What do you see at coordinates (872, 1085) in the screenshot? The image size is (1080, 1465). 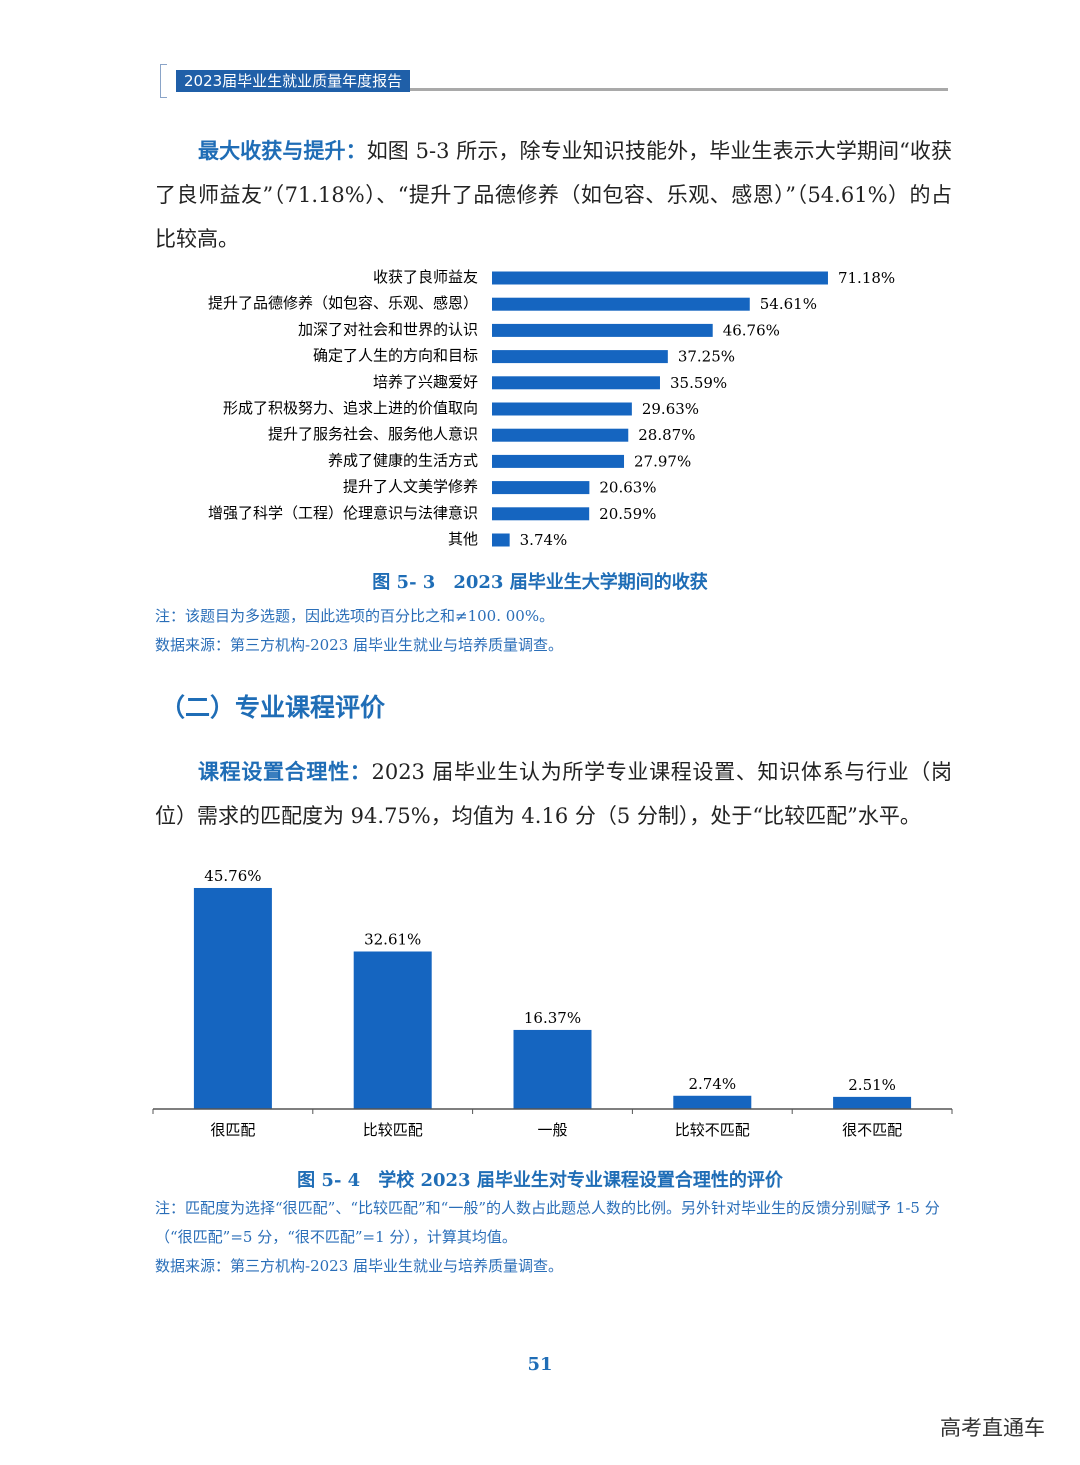 I see `value-label: 2.51%` at bounding box center [872, 1085].